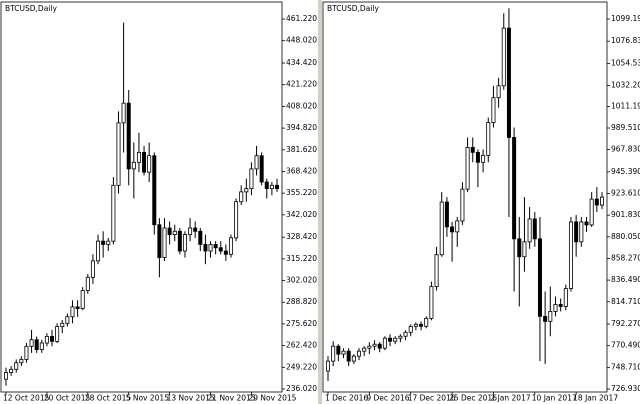 This screenshot has width=640, height=404. Describe the element at coordinates (510, 398) in the screenshot. I see `x-tick-label: 2 Jan 2017` at that location.